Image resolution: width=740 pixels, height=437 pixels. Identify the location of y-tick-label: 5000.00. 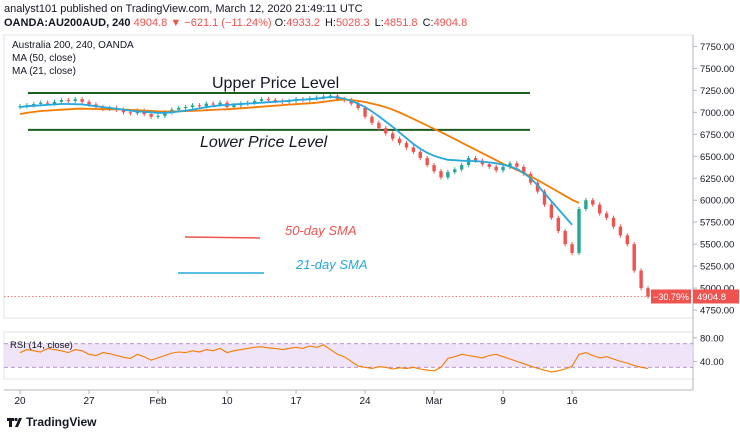
(717, 289).